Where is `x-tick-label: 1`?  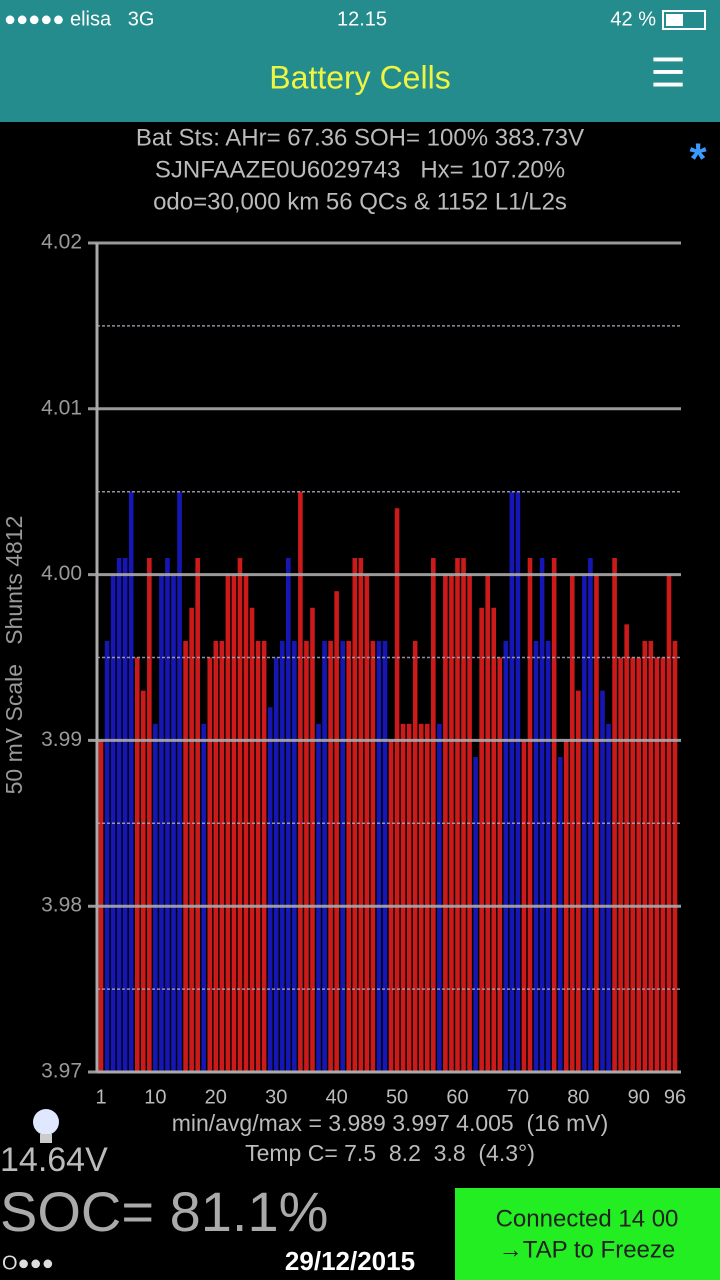 x-tick-label: 1 is located at coordinates (100, 1097).